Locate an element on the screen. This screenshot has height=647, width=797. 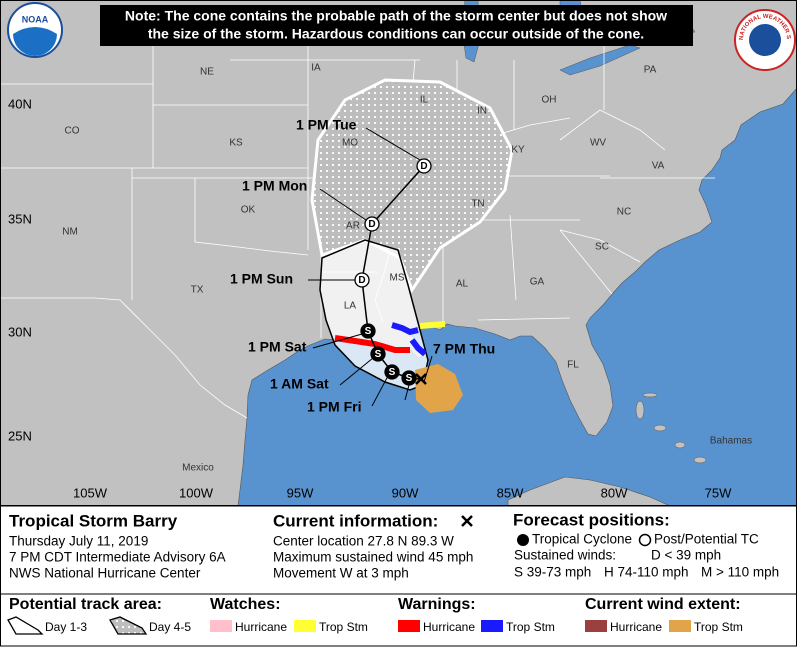
warnings-title: Warnings: is located at coordinates (437, 604).